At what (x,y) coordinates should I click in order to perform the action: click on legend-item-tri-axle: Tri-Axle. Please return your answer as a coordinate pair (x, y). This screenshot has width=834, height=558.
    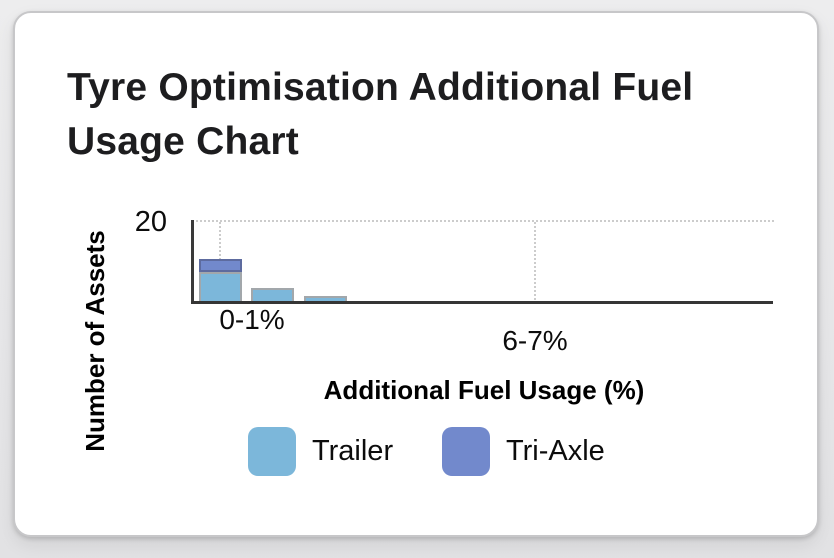
    Looking at the image, I should click on (523, 451).